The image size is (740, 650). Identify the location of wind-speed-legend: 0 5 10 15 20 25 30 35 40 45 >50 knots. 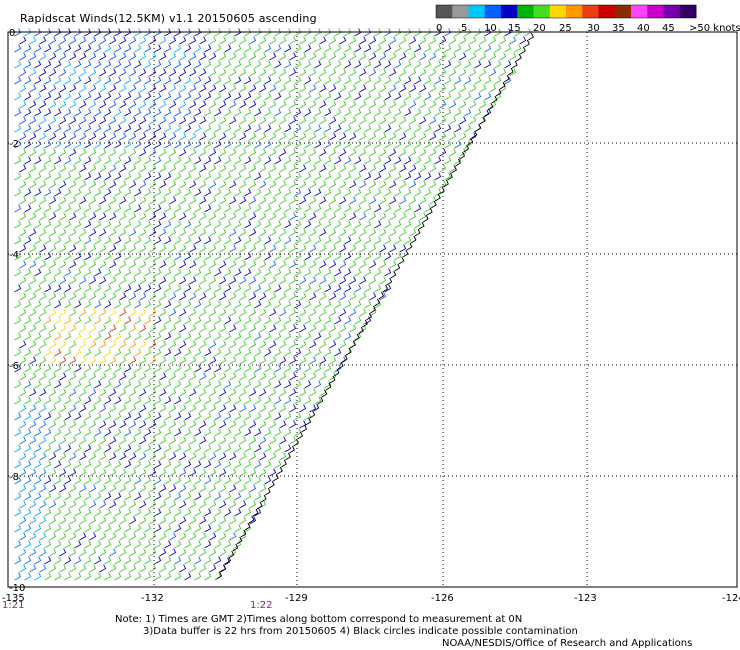
(587, 19).